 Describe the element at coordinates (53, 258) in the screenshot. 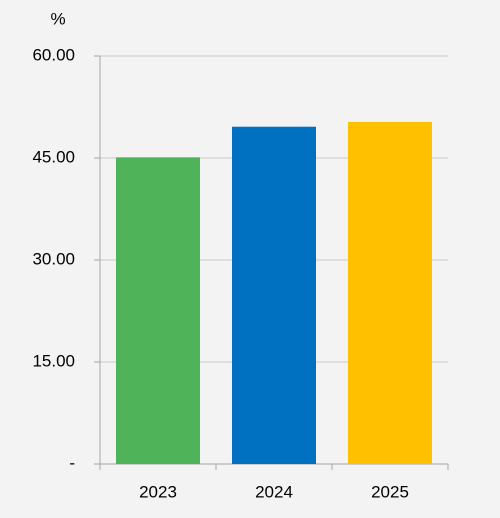

I see `y-tick-label: 30.00` at that location.